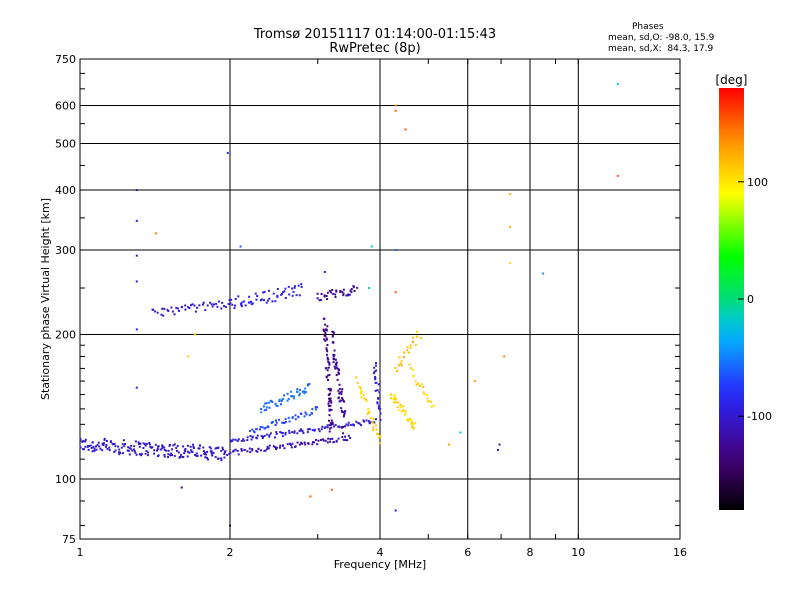 This screenshot has height=600, width=800. Describe the element at coordinates (80, 552) in the screenshot. I see `x-tick-label: 1` at that location.